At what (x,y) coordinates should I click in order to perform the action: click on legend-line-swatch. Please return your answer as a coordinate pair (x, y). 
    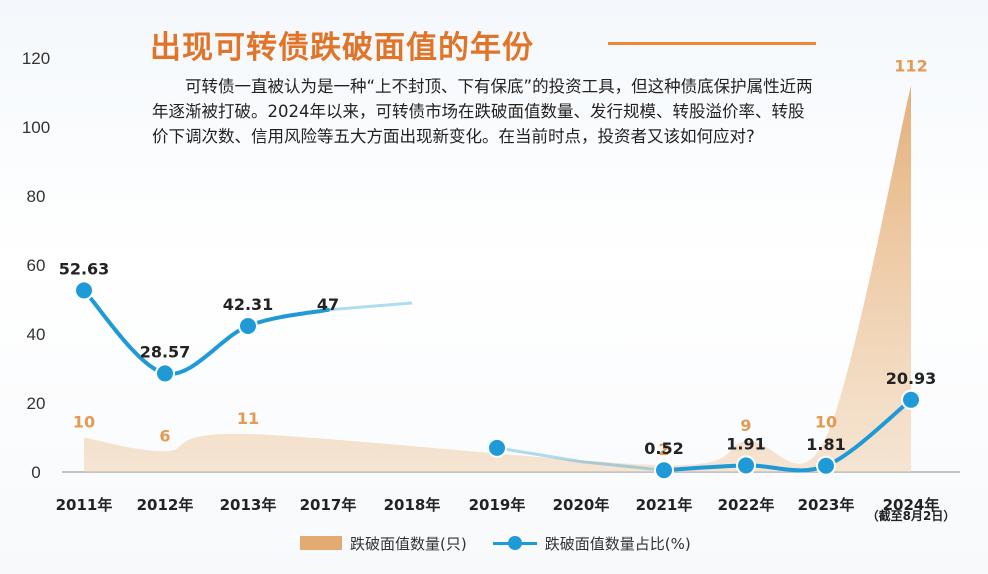
    Looking at the image, I should click on (514, 542).